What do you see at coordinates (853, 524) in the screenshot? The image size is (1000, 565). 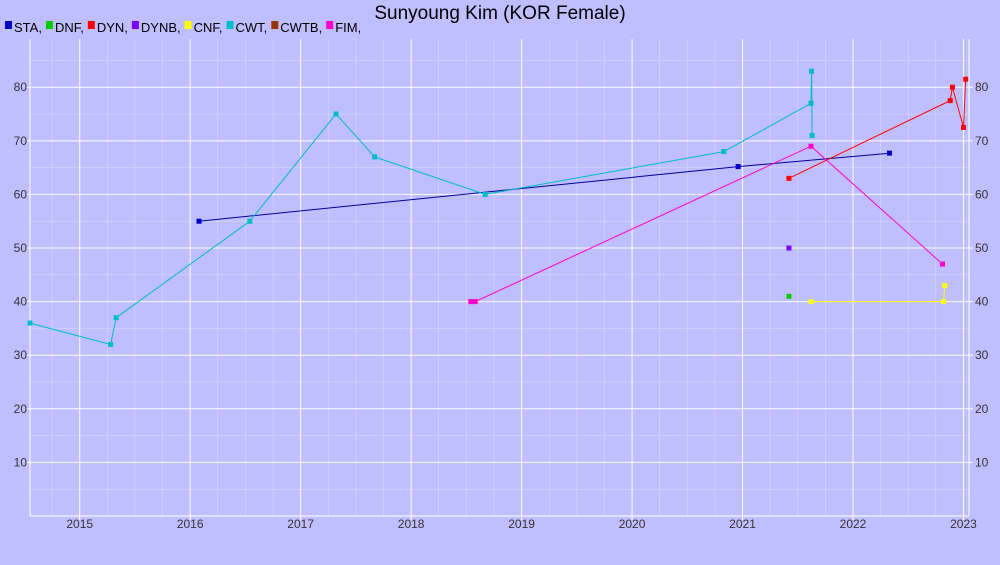 I see `x-tick-label: 2022` at bounding box center [853, 524].